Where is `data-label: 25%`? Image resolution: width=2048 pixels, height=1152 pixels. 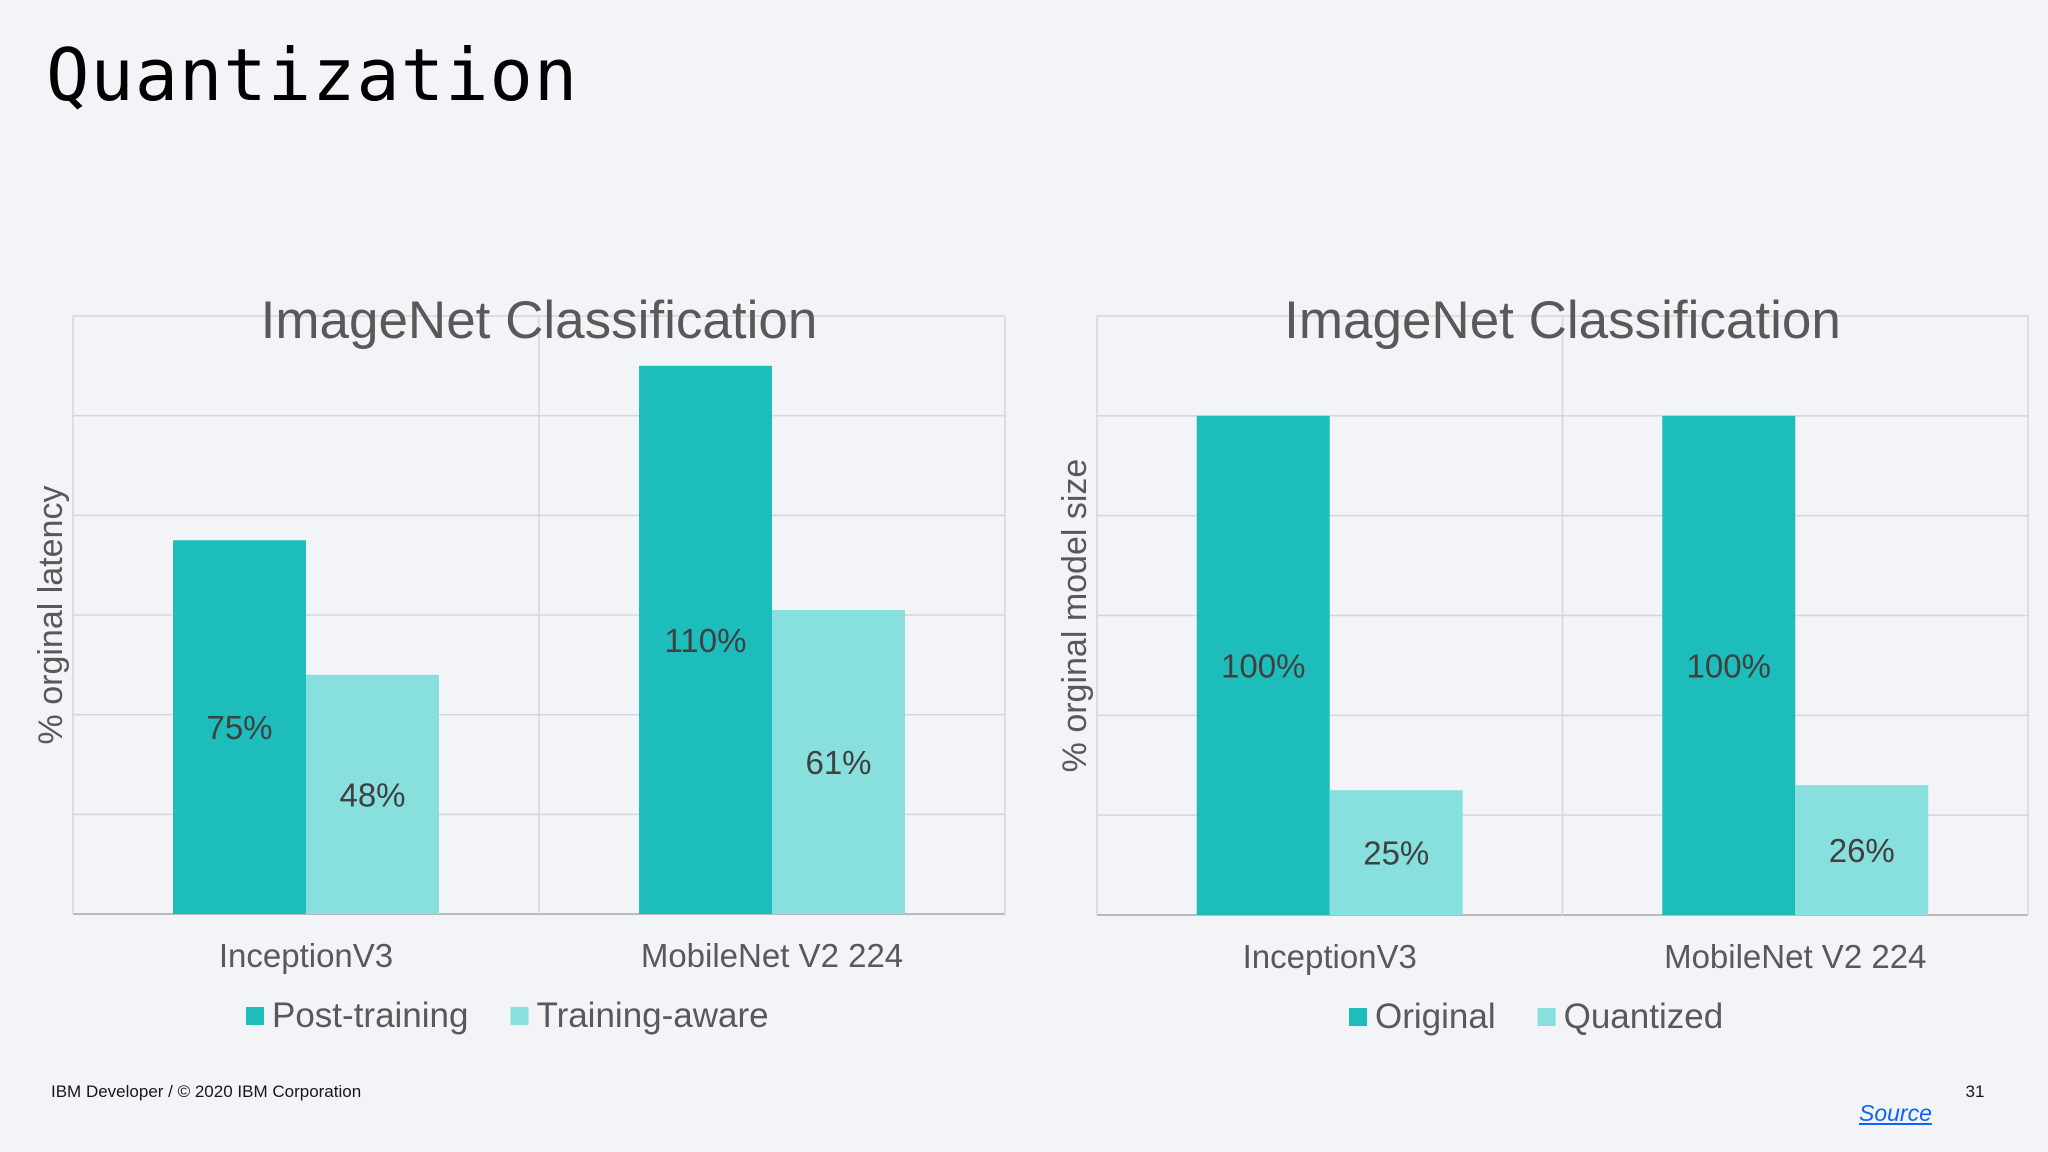
data-label: 25% is located at coordinates (1396, 853).